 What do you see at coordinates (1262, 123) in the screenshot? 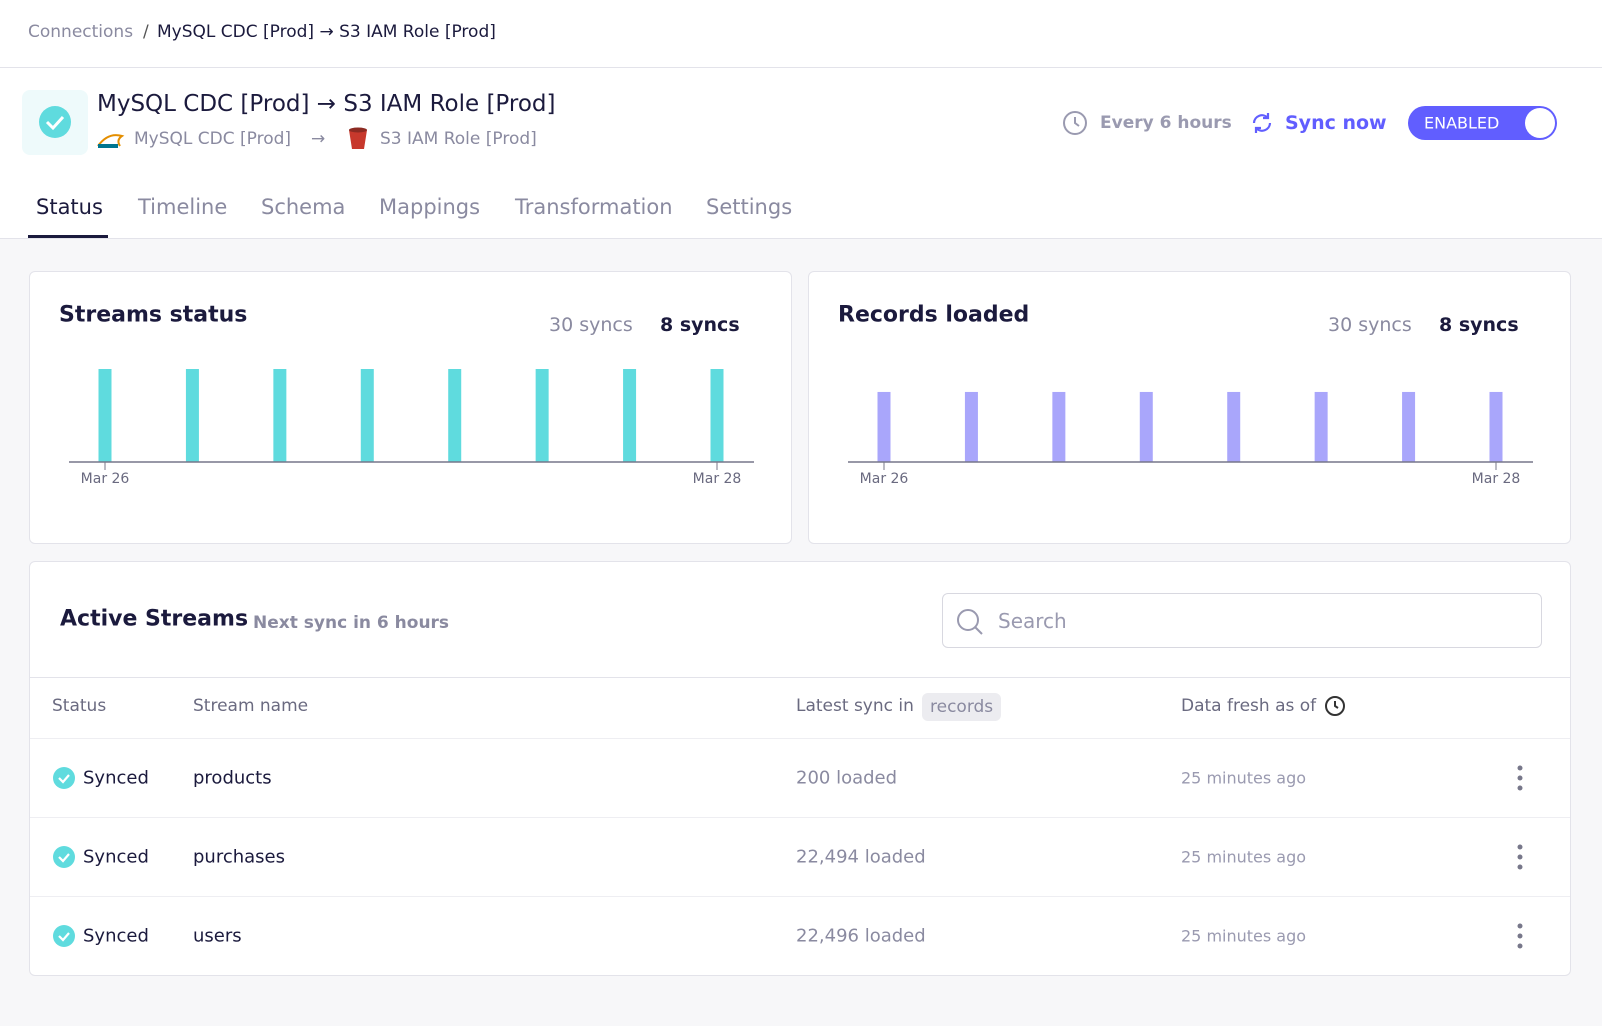
I see `sync-icon` at bounding box center [1262, 123].